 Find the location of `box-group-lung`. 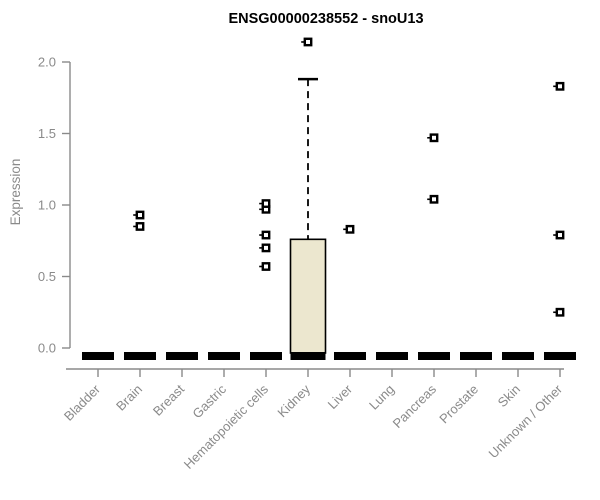

box-group-lung is located at coordinates (392, 356).